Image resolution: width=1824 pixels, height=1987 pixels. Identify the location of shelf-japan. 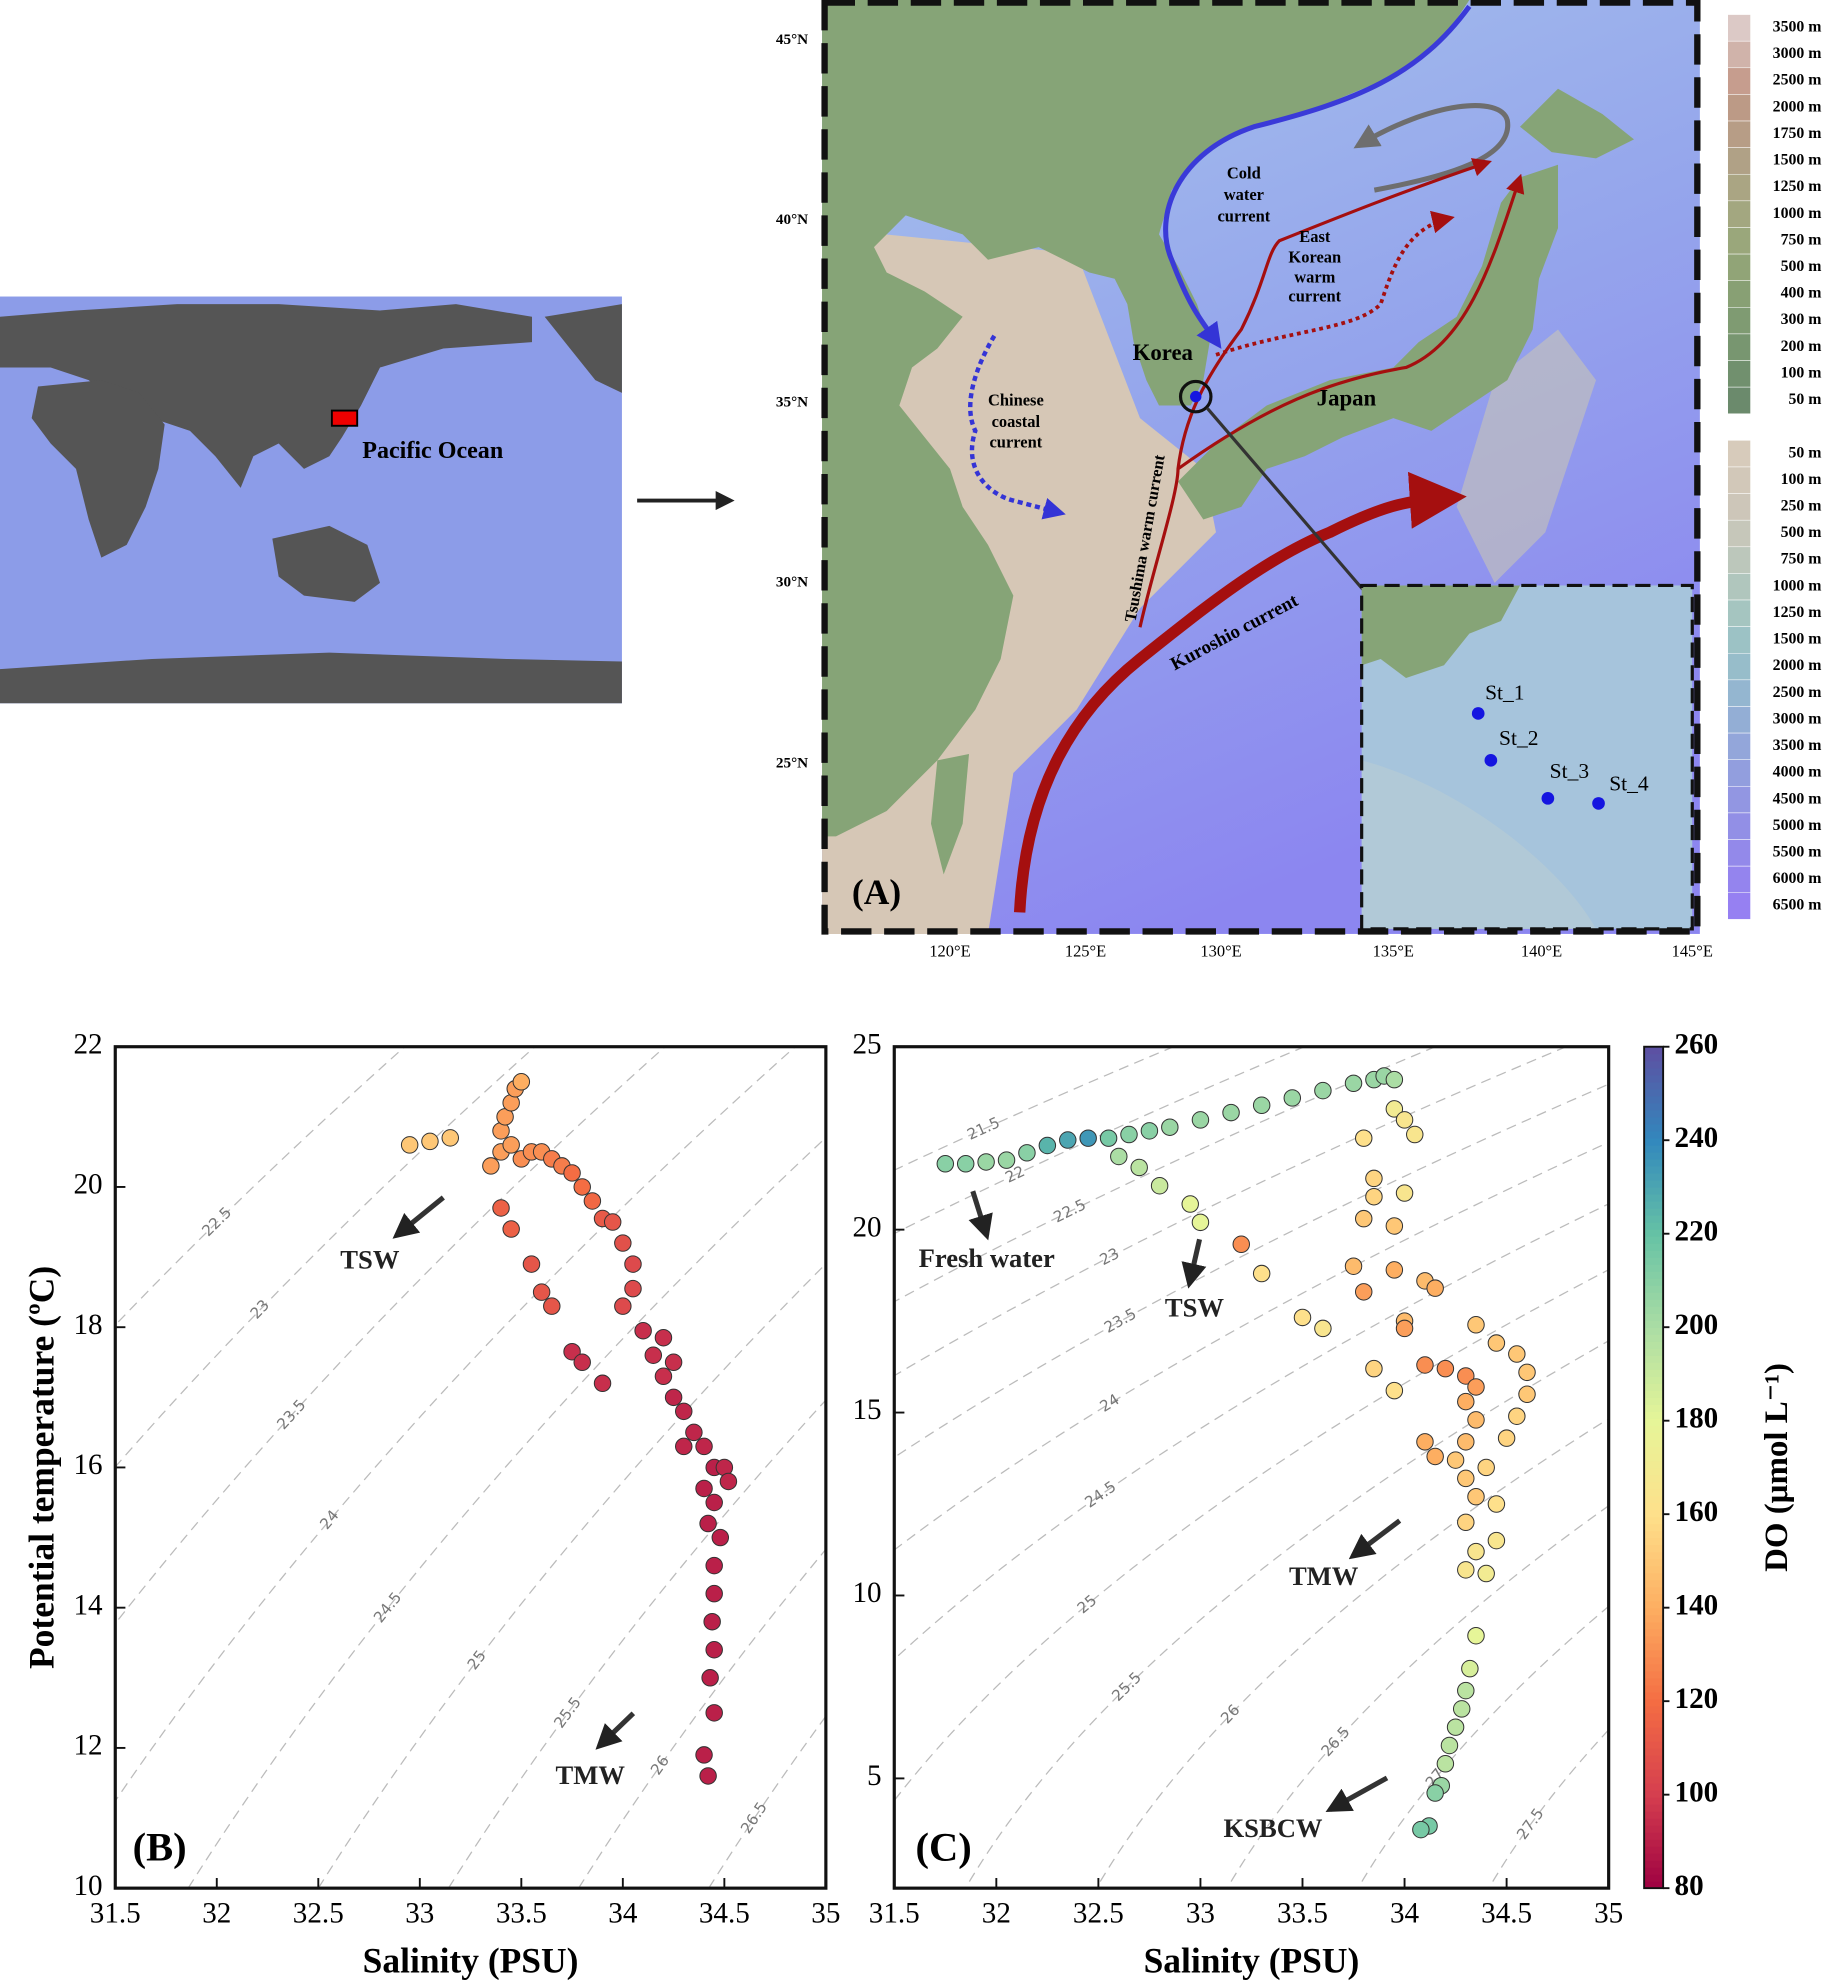
(1526, 456).